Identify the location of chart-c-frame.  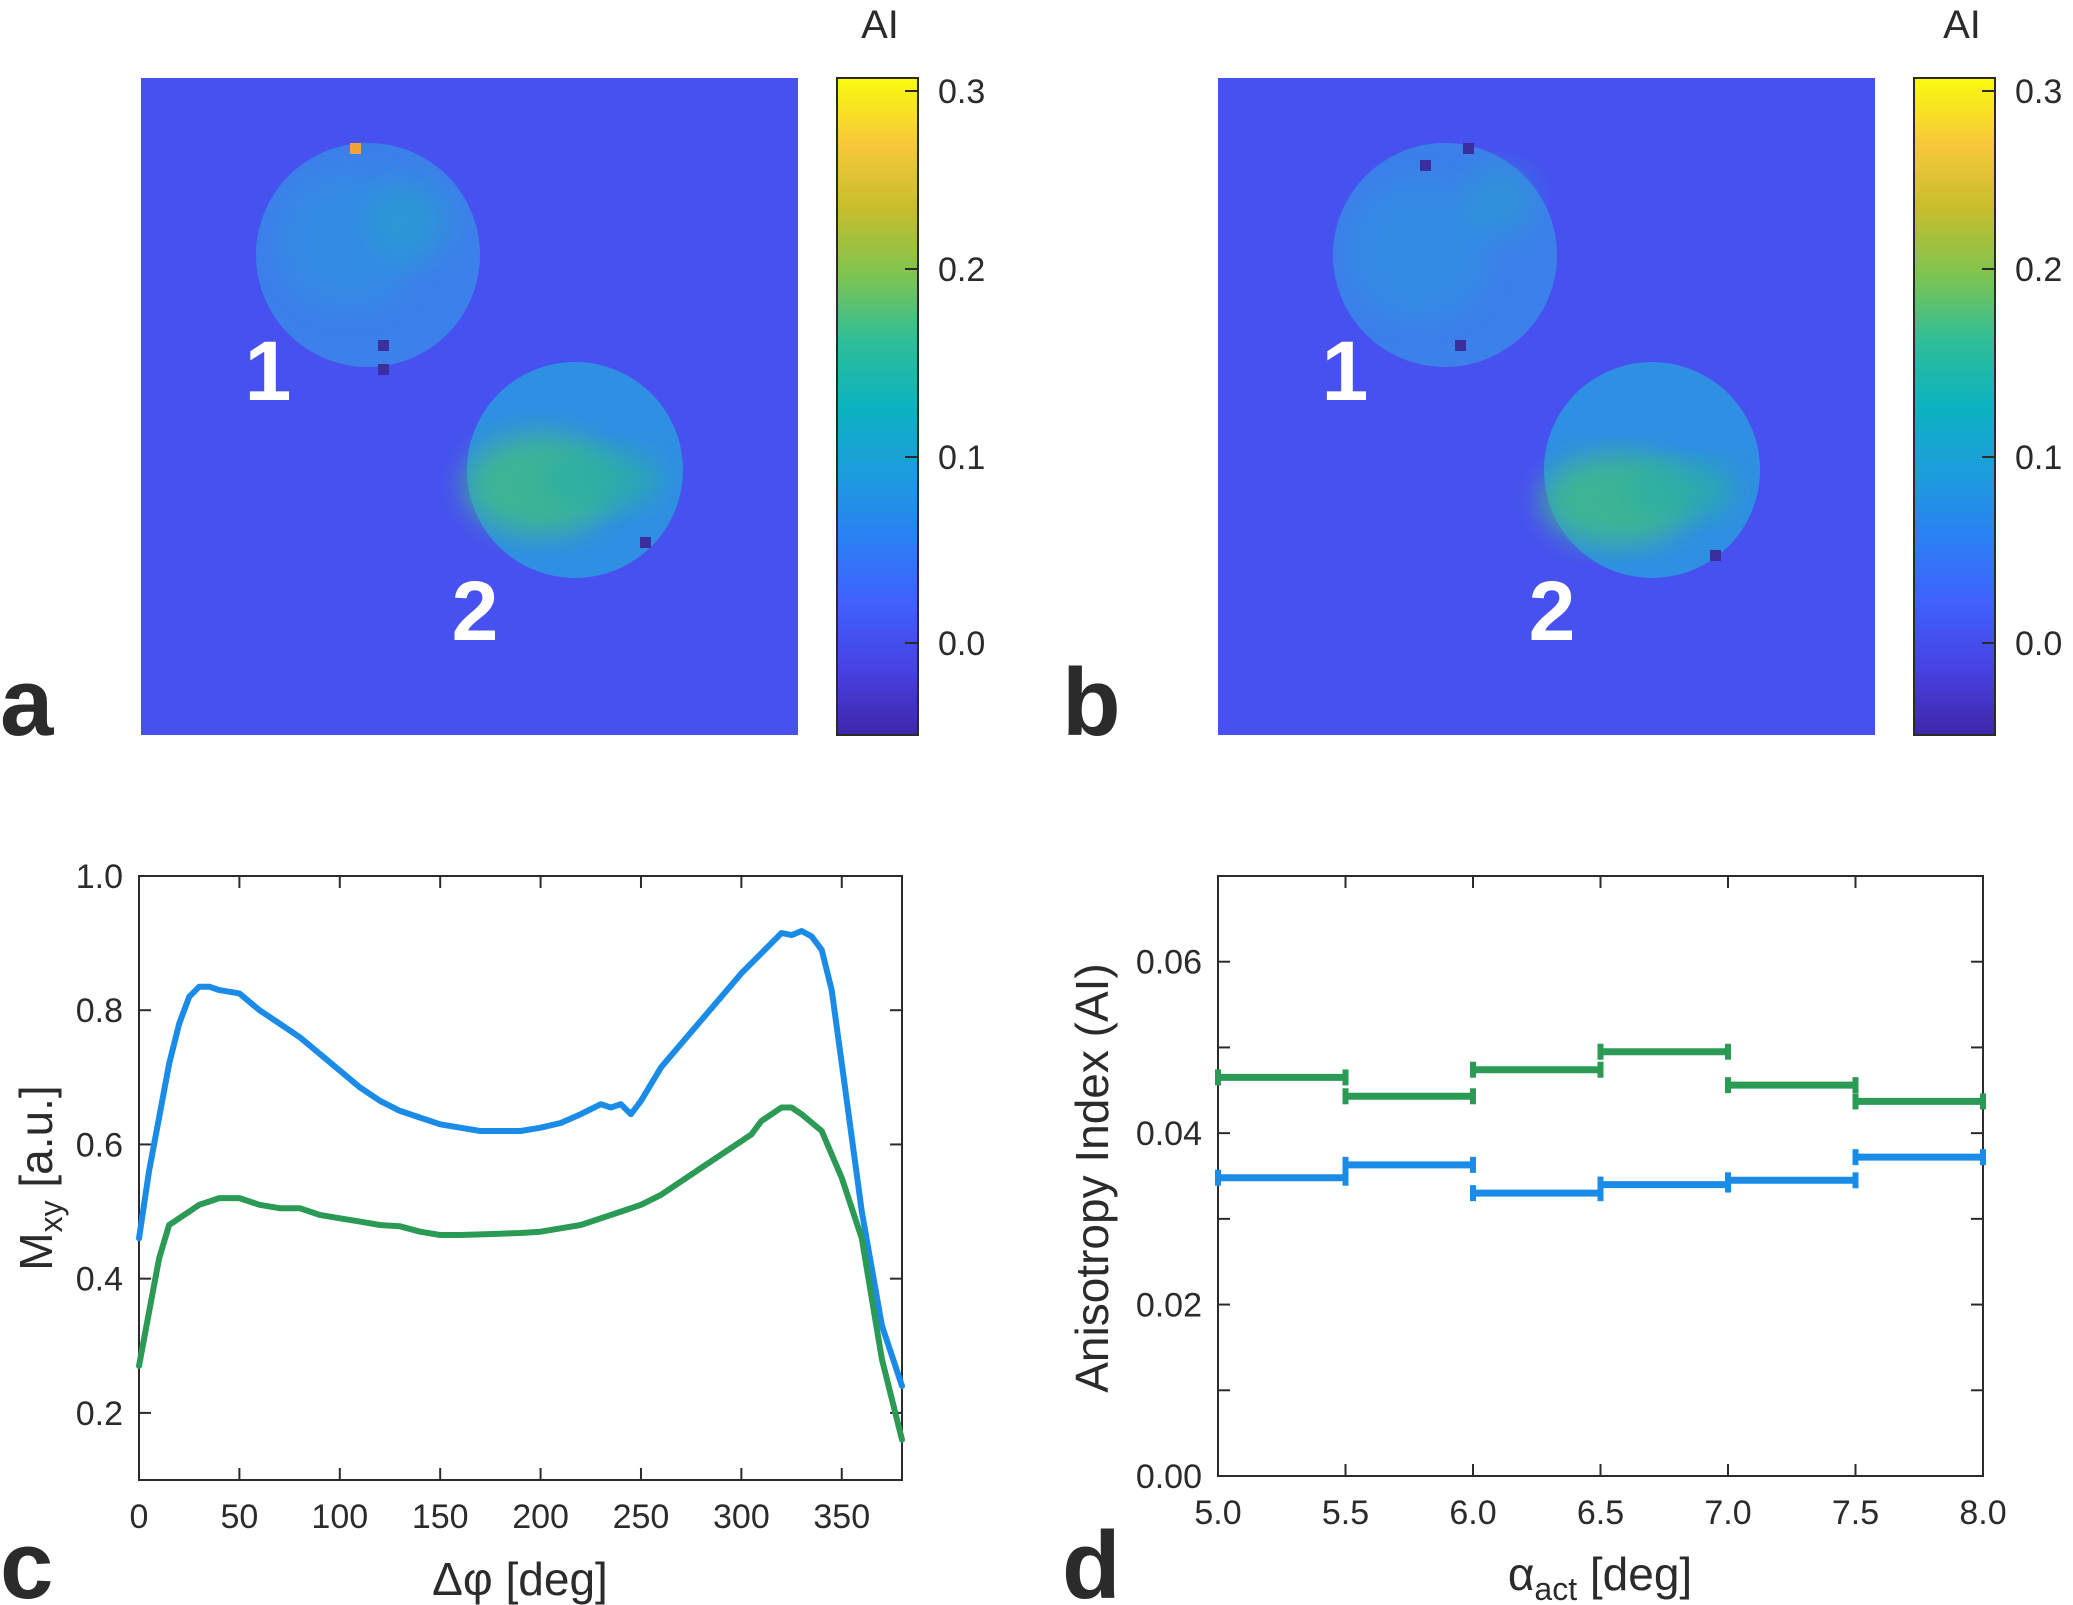
(520, 1178).